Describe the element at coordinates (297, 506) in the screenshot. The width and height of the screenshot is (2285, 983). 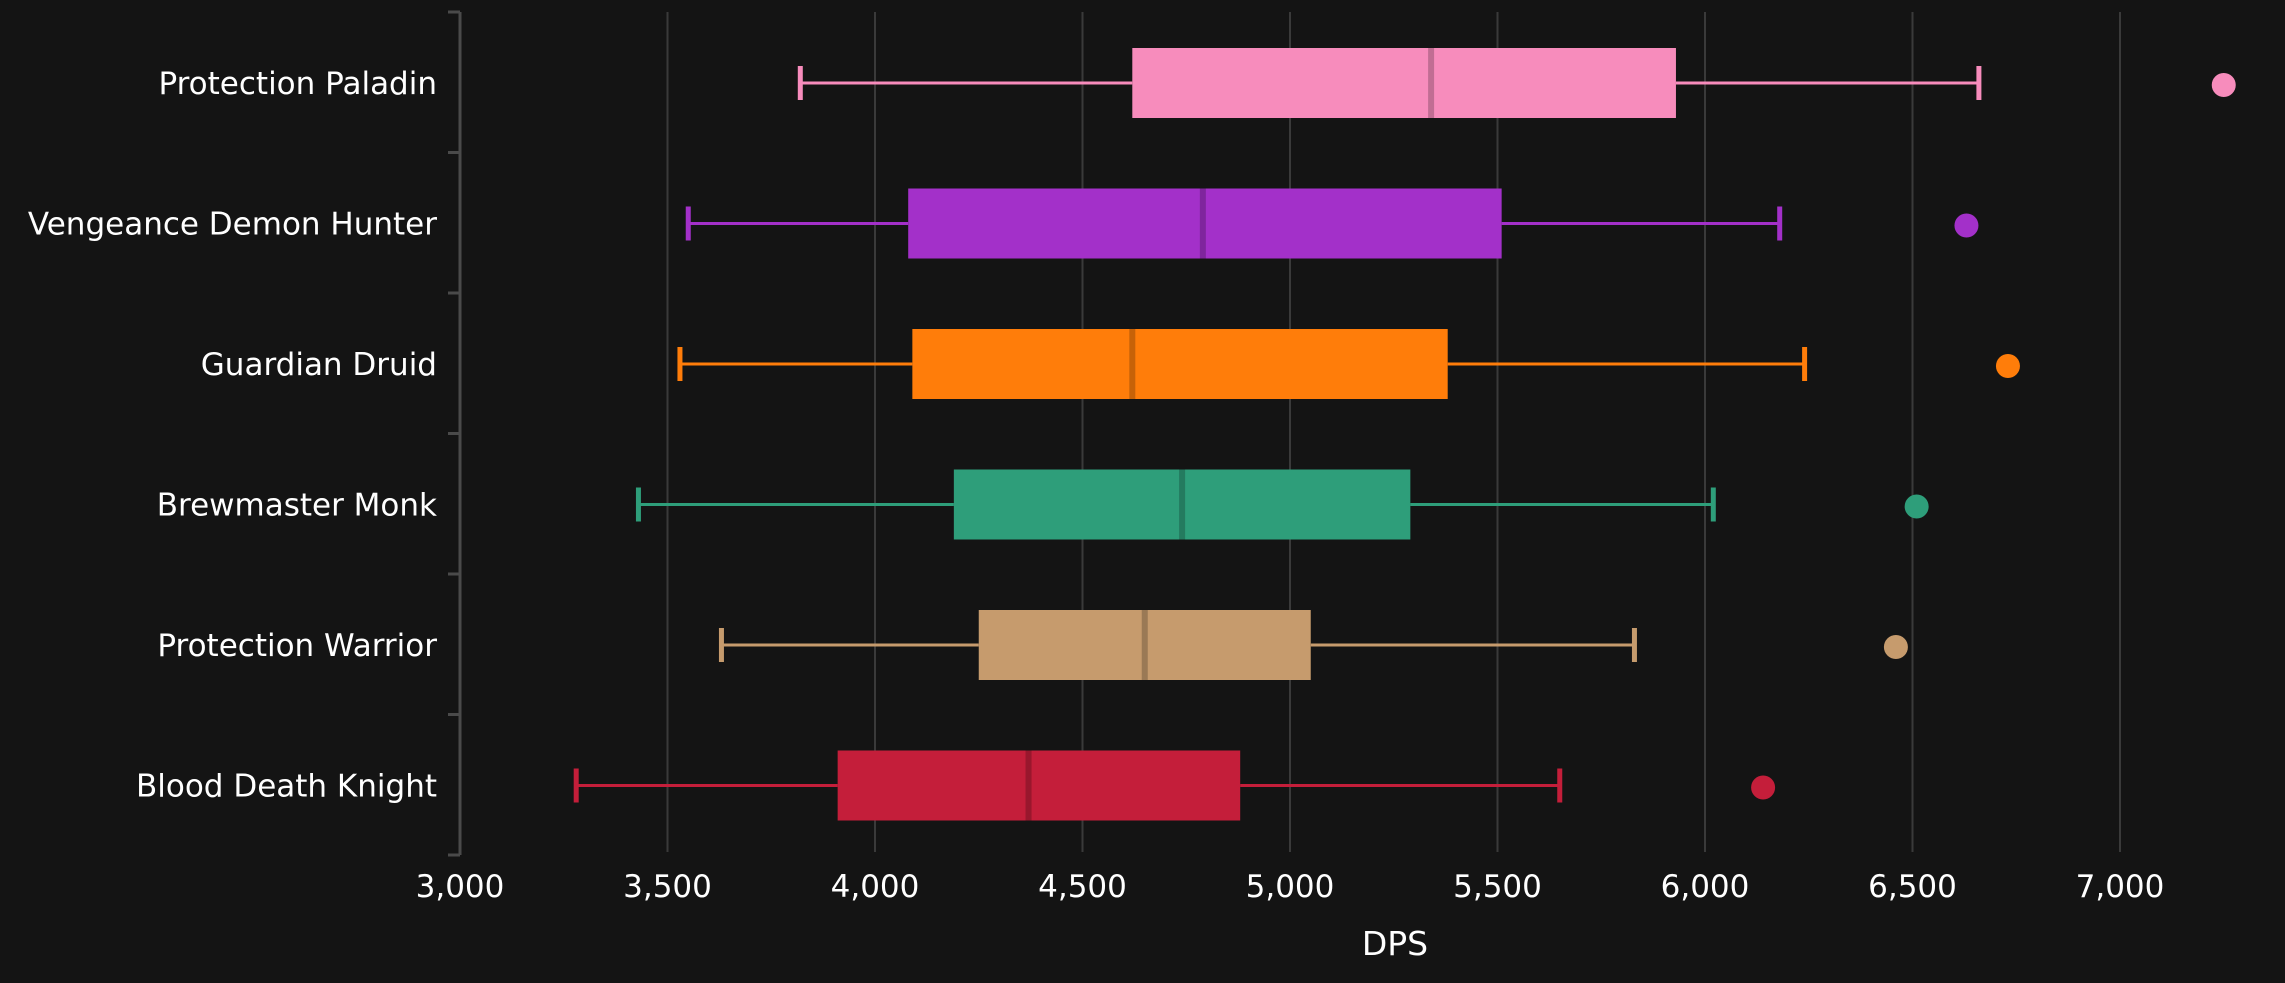
I see `y-category-label: Brewmaster Monk` at that location.